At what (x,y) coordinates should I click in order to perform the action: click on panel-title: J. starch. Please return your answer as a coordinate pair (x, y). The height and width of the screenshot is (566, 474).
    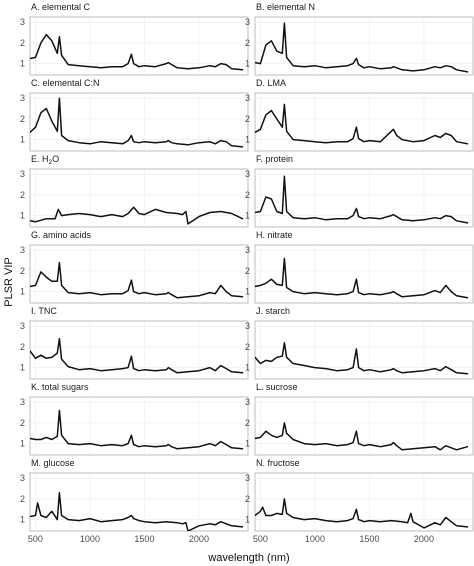
    Looking at the image, I should click on (273, 311).